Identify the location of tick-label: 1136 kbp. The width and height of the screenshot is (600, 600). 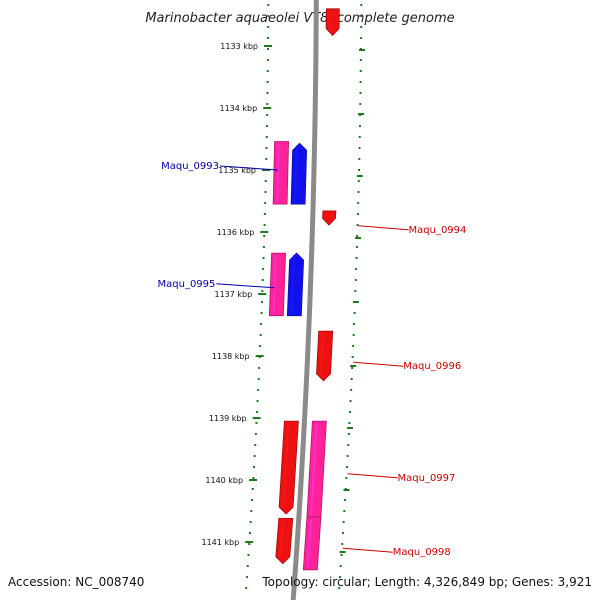
(236, 232).